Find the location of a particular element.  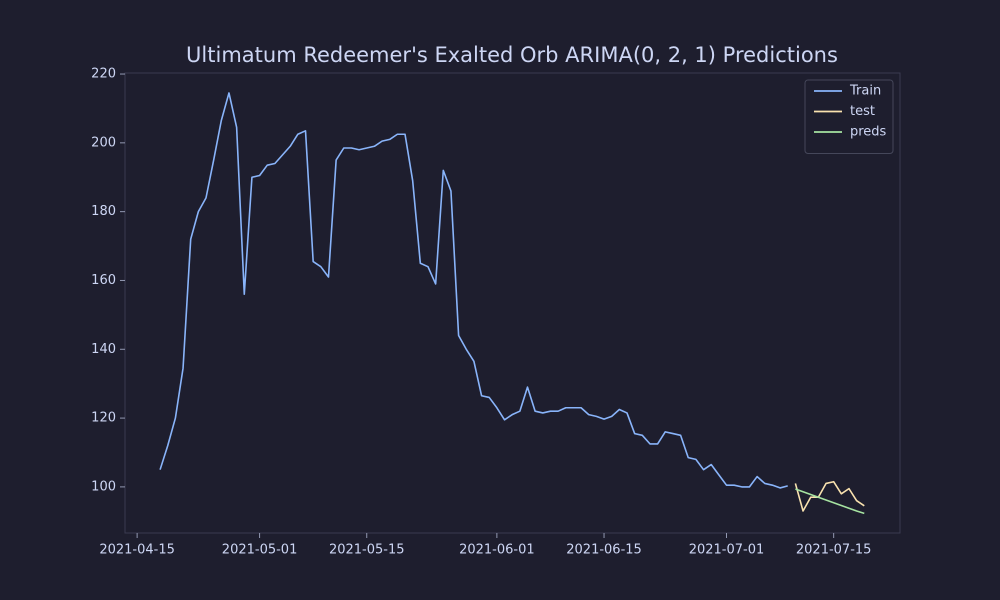

legend: Train test preds is located at coordinates (849, 116).